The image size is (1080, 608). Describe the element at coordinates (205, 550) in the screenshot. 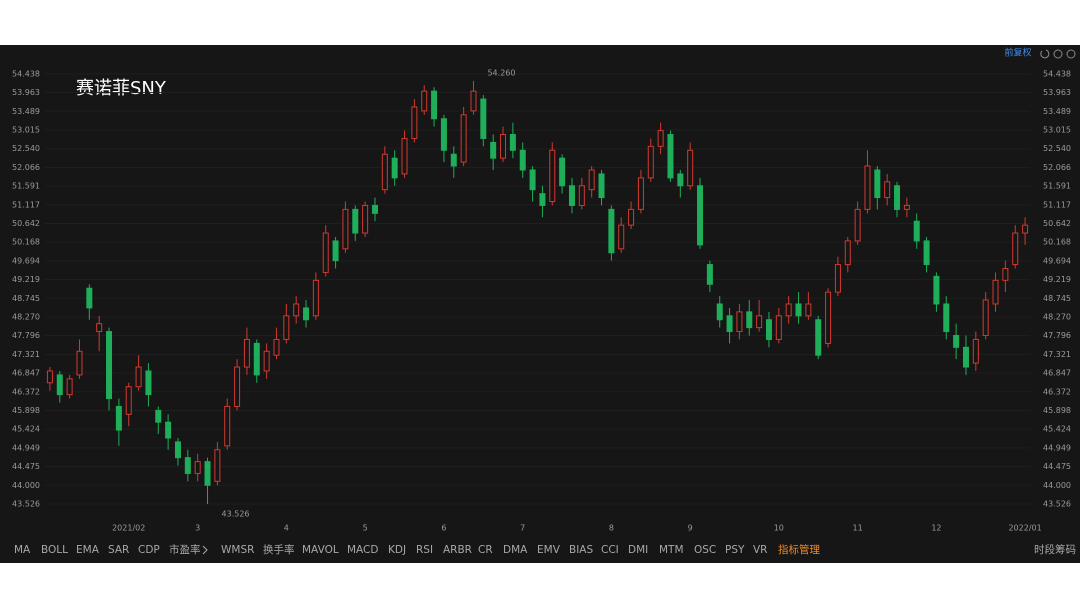

I see `more-arrow` at that location.